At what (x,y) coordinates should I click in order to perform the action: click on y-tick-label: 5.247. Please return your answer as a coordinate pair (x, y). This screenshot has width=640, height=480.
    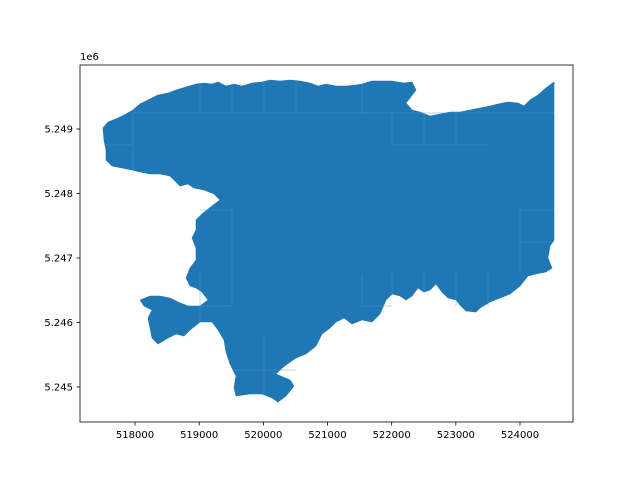
    Looking at the image, I should click on (58, 259).